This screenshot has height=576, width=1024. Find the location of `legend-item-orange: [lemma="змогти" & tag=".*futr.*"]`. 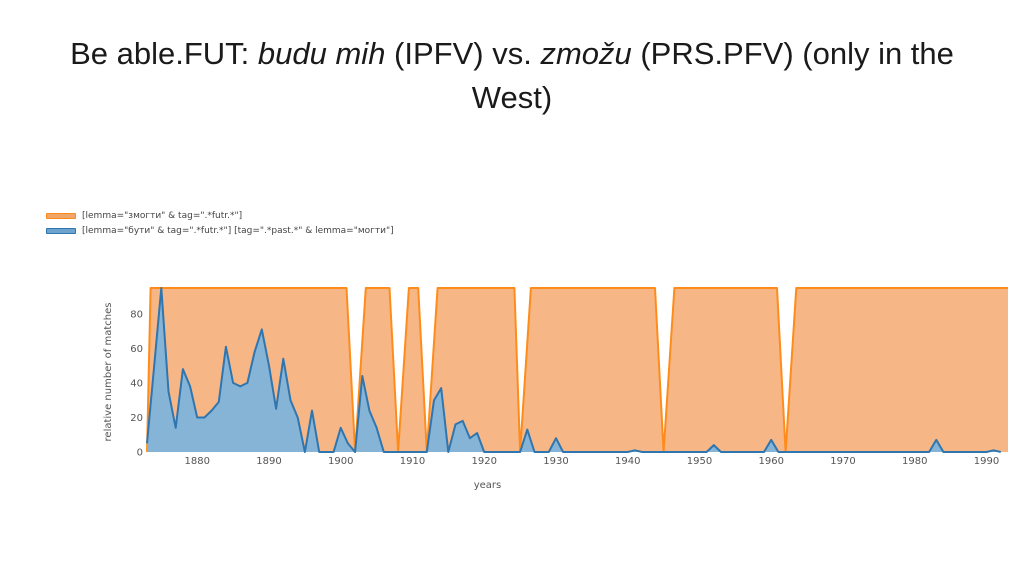

legend-item-orange: [lemma="змогти" & tag=".*futr.*"] is located at coordinates (220, 215).